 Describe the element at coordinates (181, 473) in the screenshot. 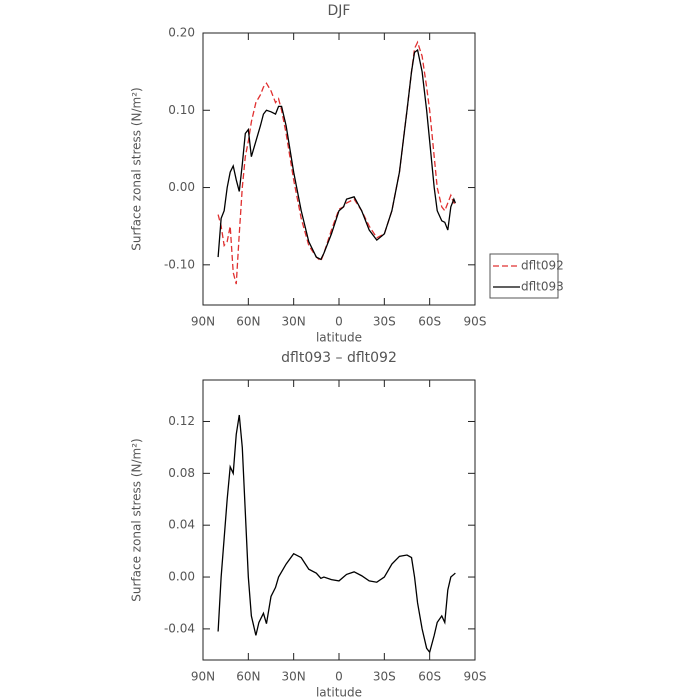

I see `y-tick-label: 0.08` at that location.